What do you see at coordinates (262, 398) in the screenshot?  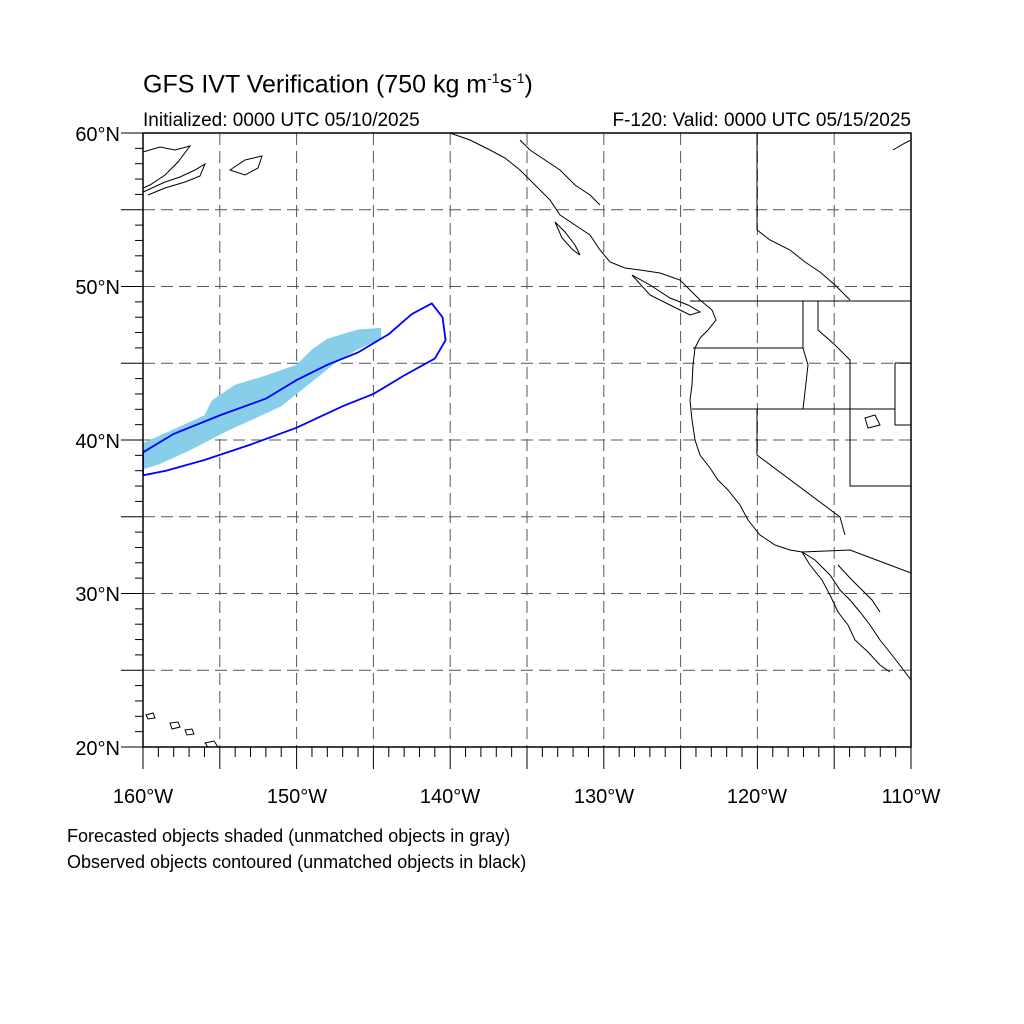 I see `forecast-ivt-object` at bounding box center [262, 398].